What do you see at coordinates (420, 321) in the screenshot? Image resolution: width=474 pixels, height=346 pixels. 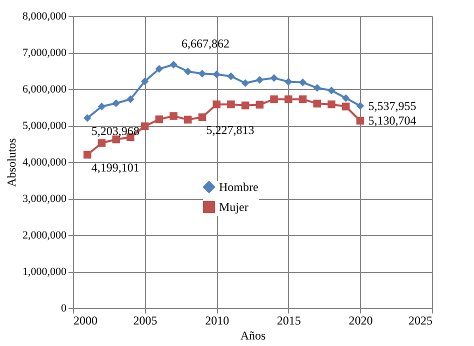 I see `x-tick-label: 2025` at bounding box center [420, 321].